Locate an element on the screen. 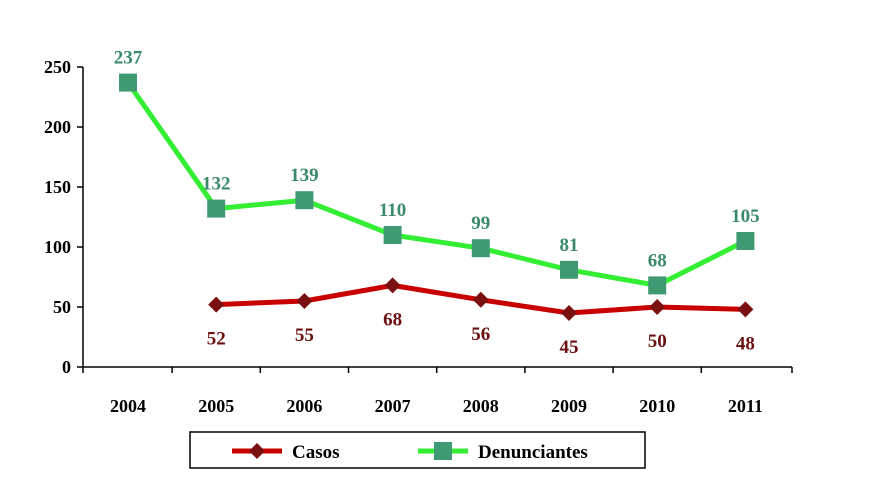 The width and height of the screenshot is (880, 495). series-casos: 52 55 68 56 45 50 48 is located at coordinates (481, 317).